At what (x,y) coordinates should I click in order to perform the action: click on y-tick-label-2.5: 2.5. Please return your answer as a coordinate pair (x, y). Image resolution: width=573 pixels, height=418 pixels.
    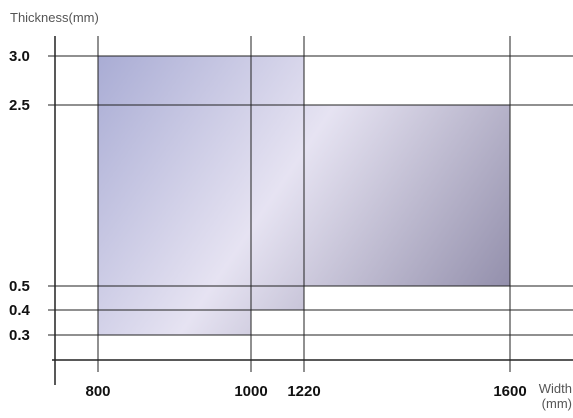
    Looking at the image, I should click on (19, 105).